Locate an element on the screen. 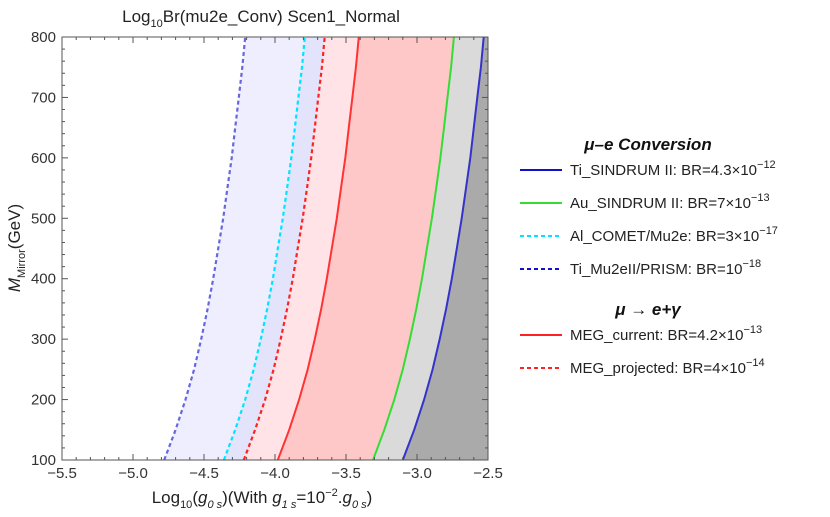 The image size is (830, 517). legend-entry: Al_COMET/Mu2e: BR=3×10−17 is located at coordinates (674, 235).